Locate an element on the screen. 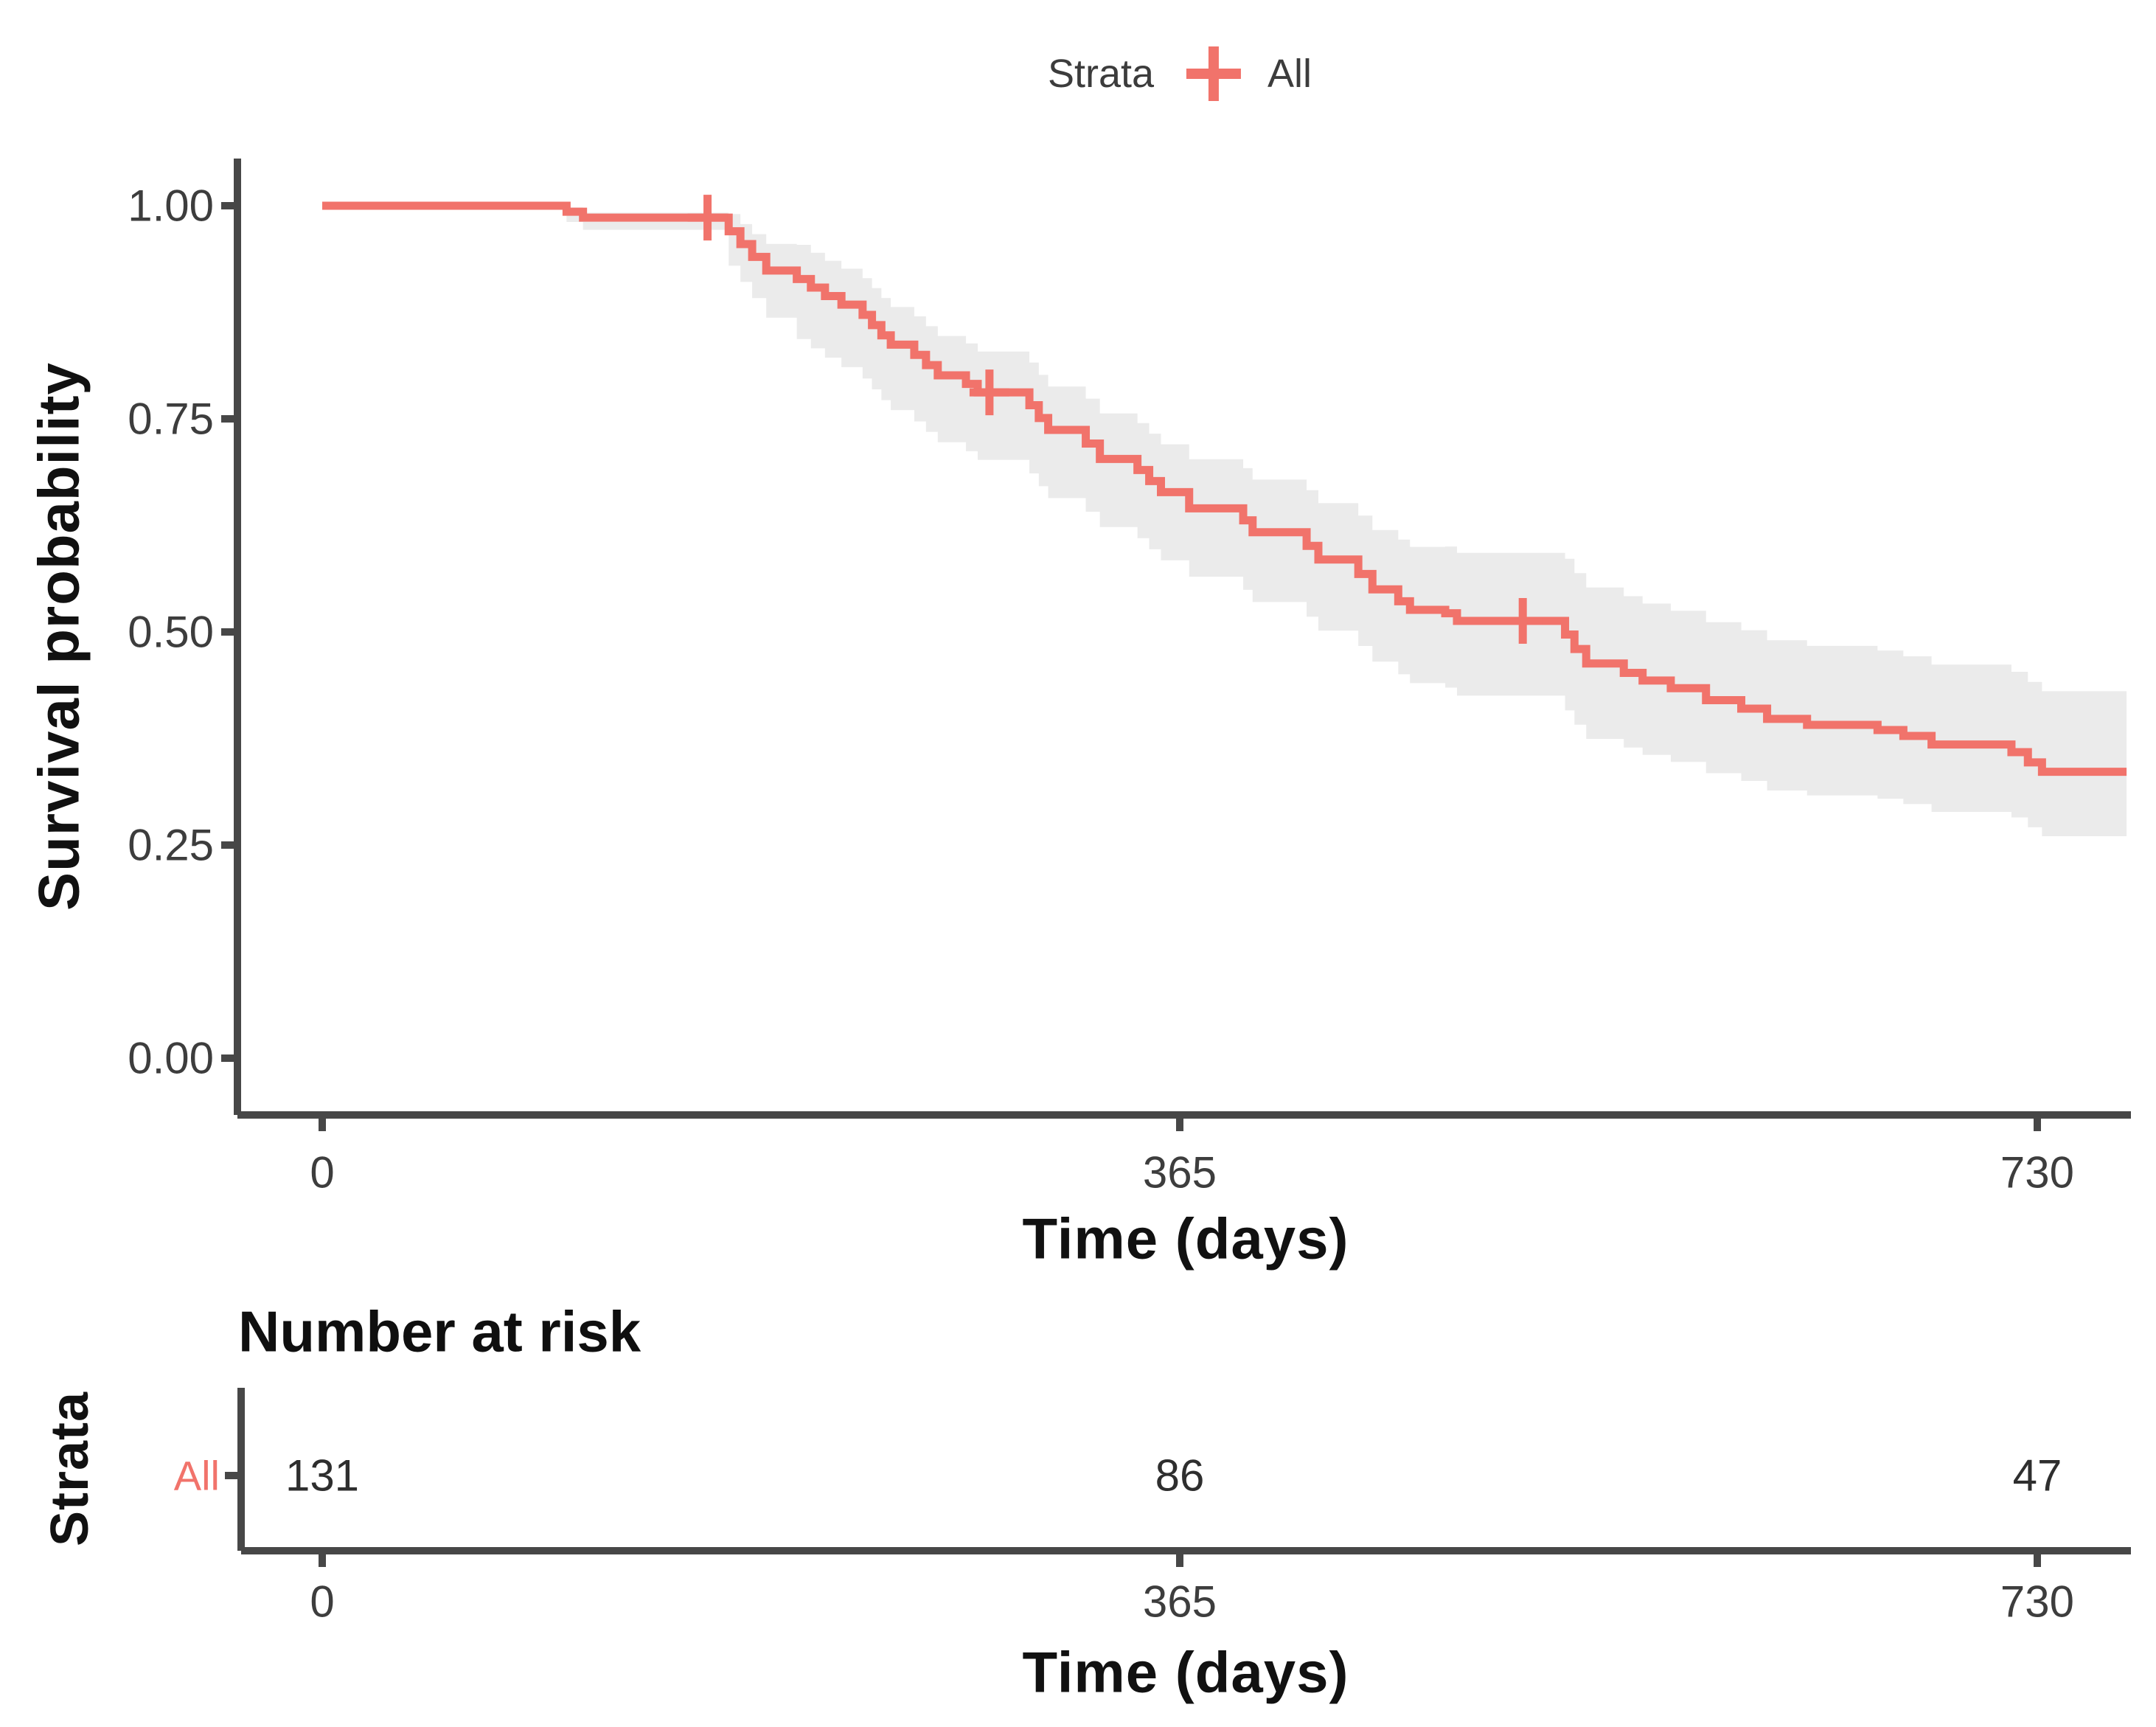 This screenshot has height=1727, width=2156. risk-x-tick-label-730: 730 is located at coordinates (2037, 1602).